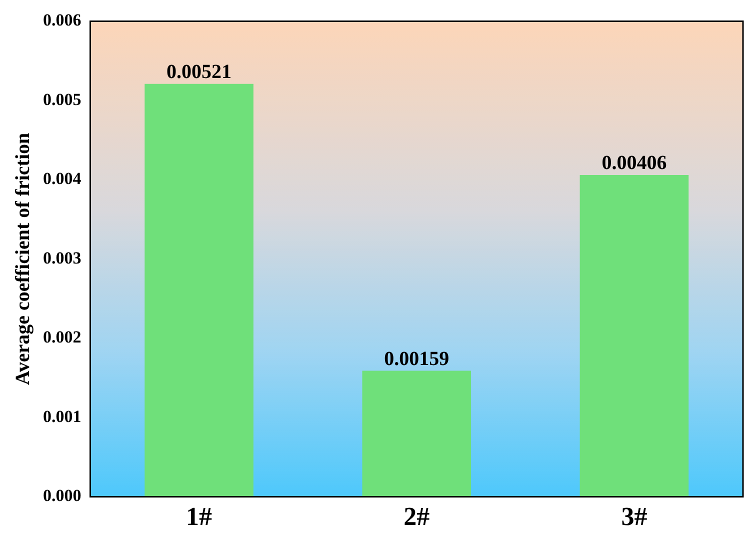 The image size is (755, 548). I want to click on x-tick-label: 1#, so click(199, 517).